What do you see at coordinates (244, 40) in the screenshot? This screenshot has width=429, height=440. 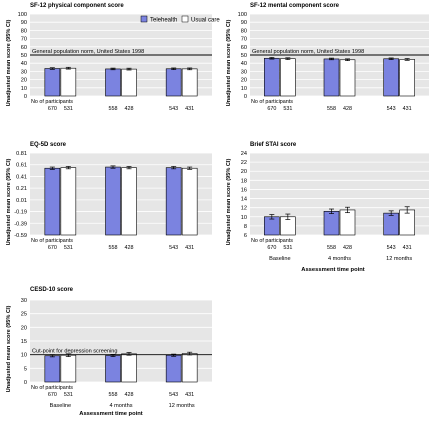 I see `y-tick-label: 70` at bounding box center [244, 40].